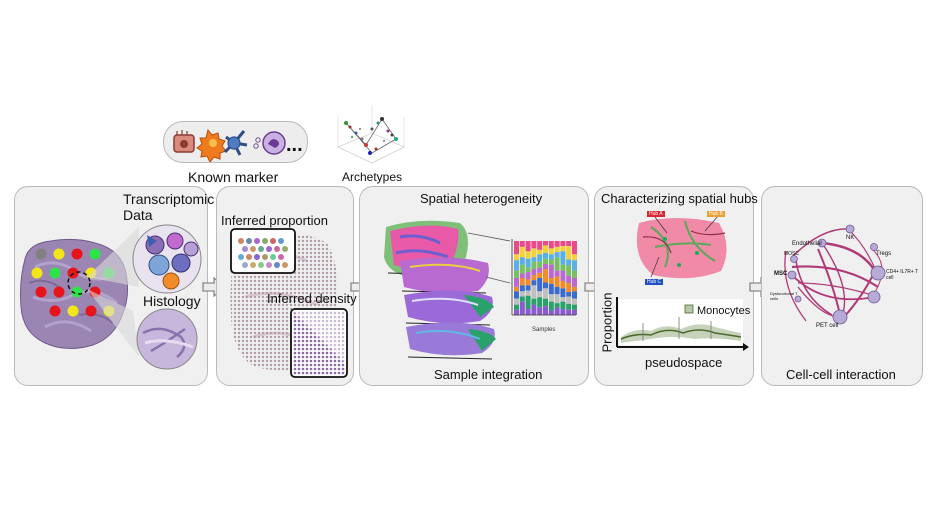  What do you see at coordinates (841, 374) in the screenshot?
I see `cell-cell-interaction-label: Cell-cell interaction` at bounding box center [841, 374].